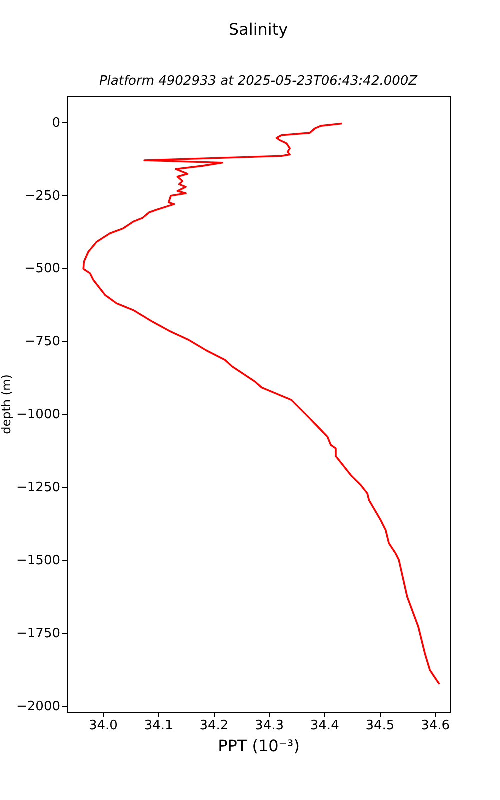  What do you see at coordinates (38, 488) in the screenshot?
I see `y-tick-label: −1250` at bounding box center [38, 488].